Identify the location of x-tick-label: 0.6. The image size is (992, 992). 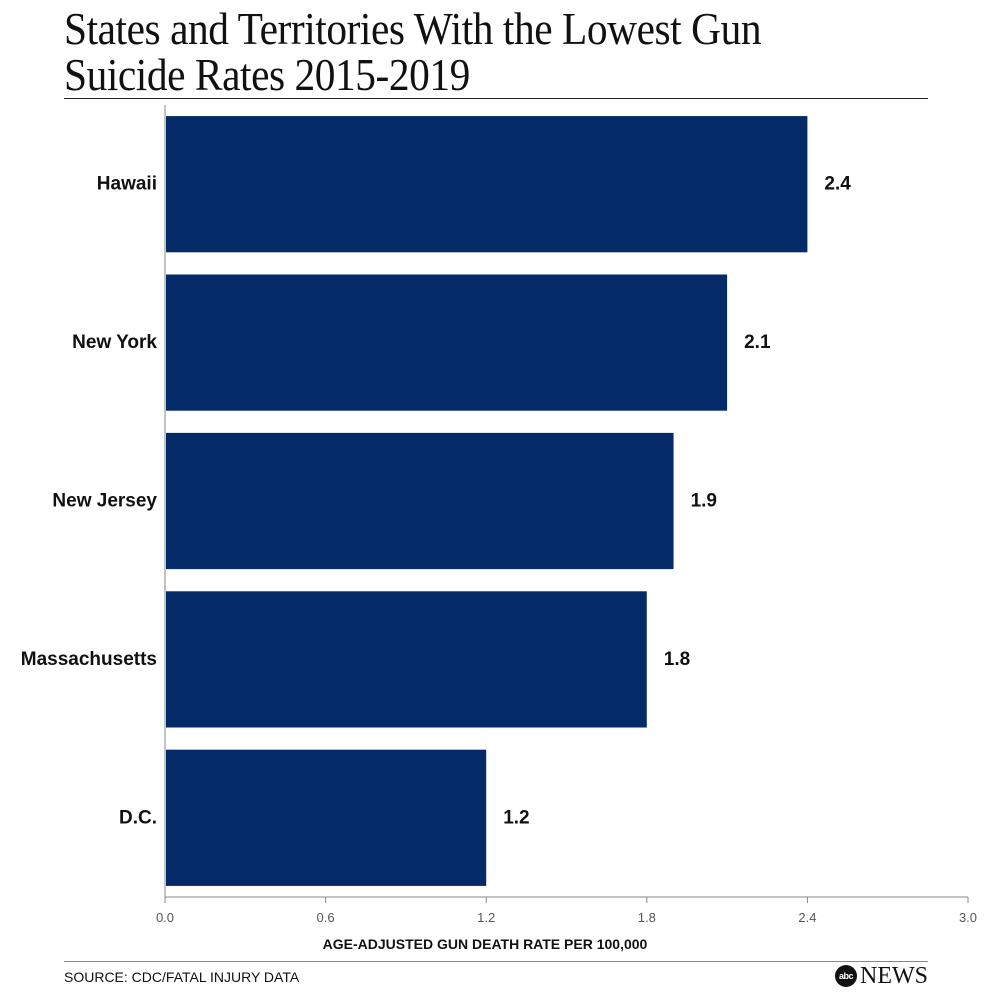
(326, 917).